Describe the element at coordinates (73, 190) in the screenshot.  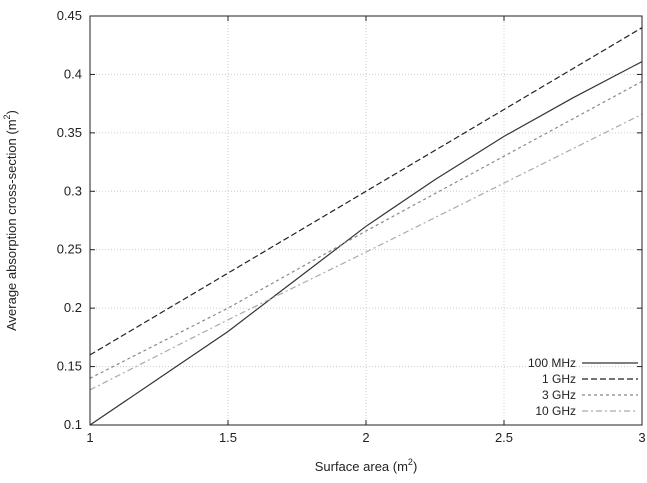
I see `y-tick-label: 0.3` at that location.